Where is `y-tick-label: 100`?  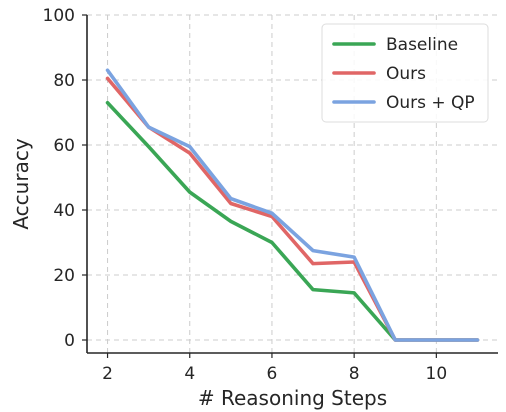
y-tick-label: 100 is located at coordinates (59, 16).